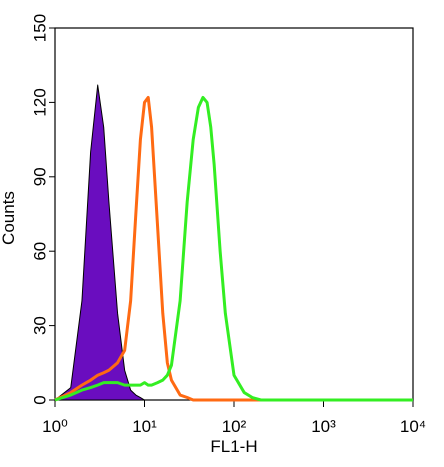  What do you see at coordinates (323, 426) in the screenshot?
I see `x-tick-label: 10³` at bounding box center [323, 426].